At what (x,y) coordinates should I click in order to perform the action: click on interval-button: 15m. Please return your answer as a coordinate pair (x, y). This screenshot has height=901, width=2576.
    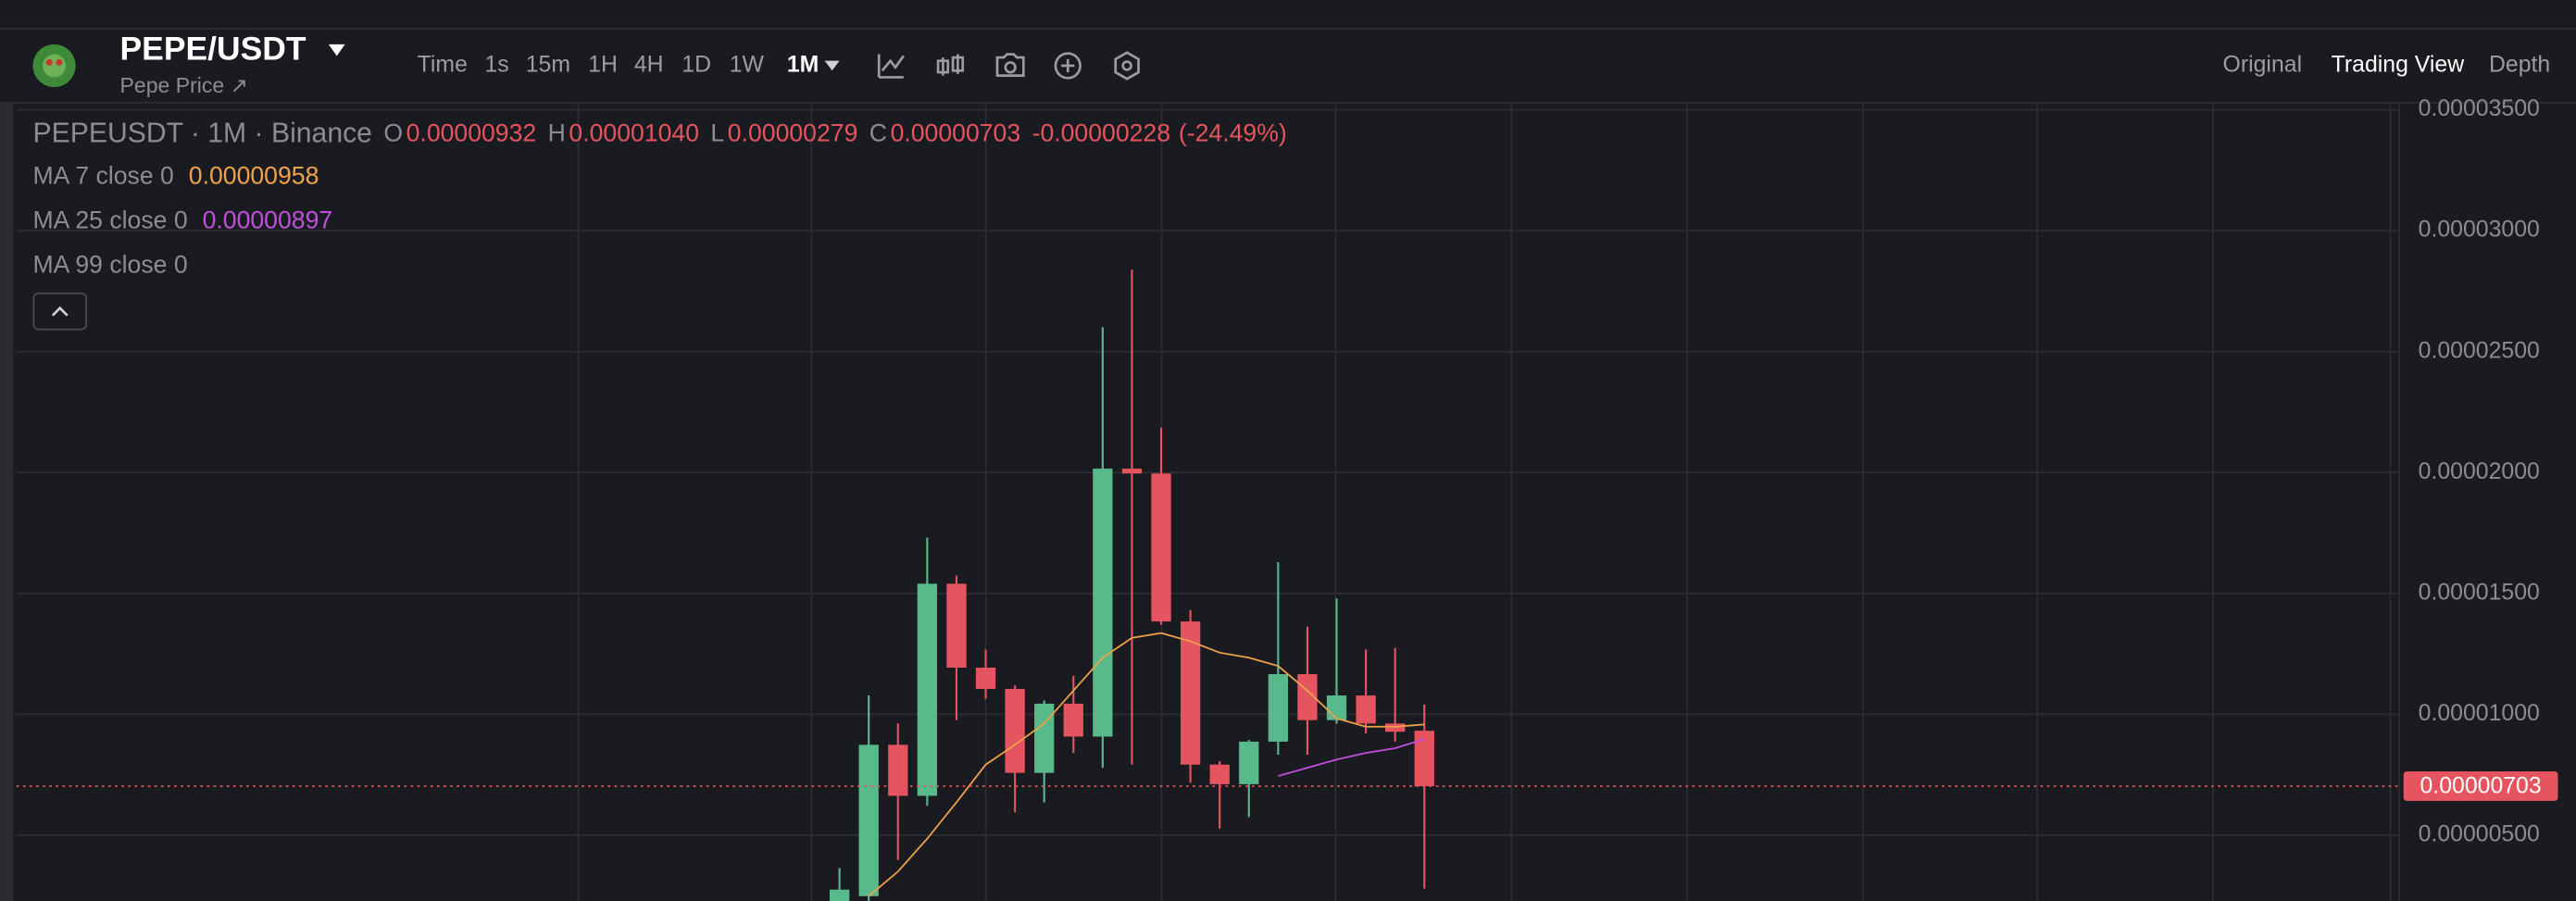
    Looking at the image, I should click on (548, 65).